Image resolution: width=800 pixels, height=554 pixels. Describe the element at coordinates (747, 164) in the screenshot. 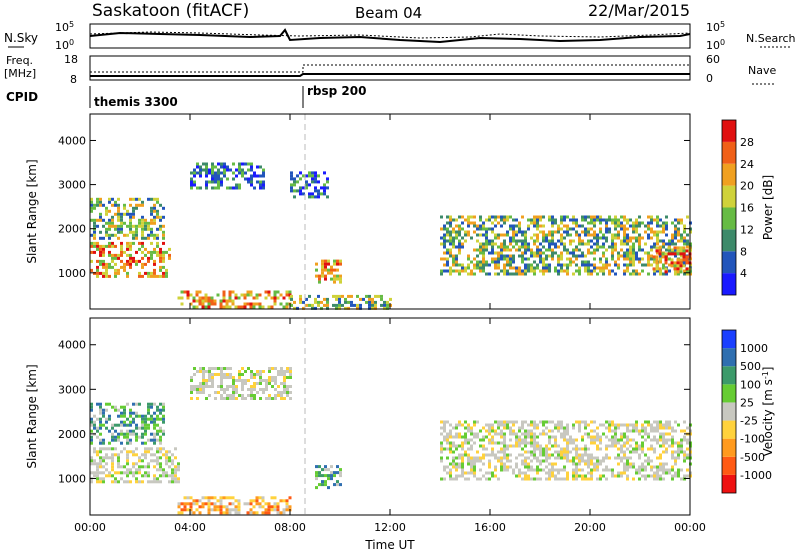

I see `colorbar-tick-label: 24` at that location.